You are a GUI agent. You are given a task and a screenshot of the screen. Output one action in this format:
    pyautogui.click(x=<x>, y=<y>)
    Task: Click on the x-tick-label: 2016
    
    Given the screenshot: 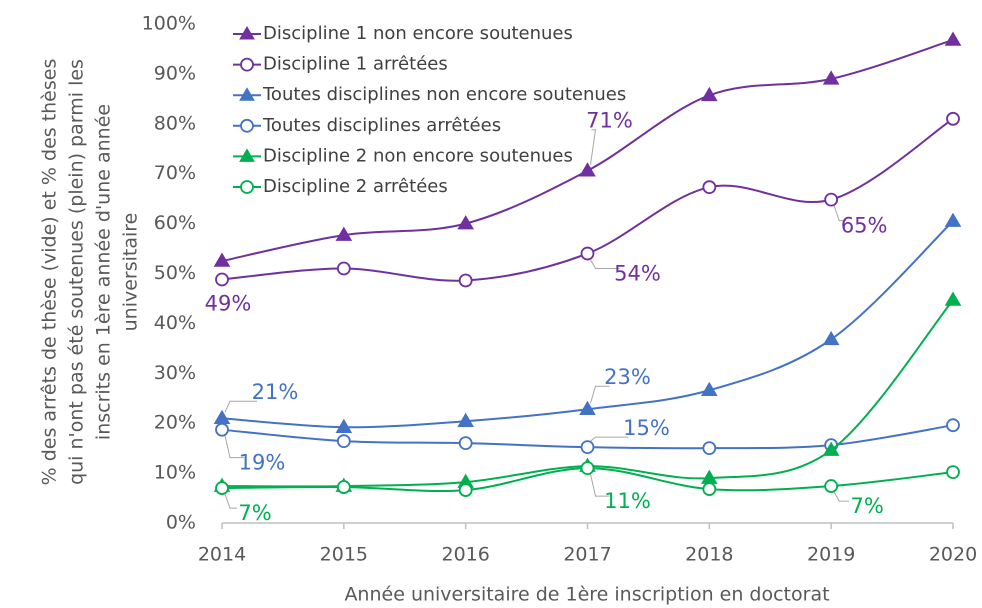 What is the action you would take?
    pyautogui.click(x=465, y=555)
    